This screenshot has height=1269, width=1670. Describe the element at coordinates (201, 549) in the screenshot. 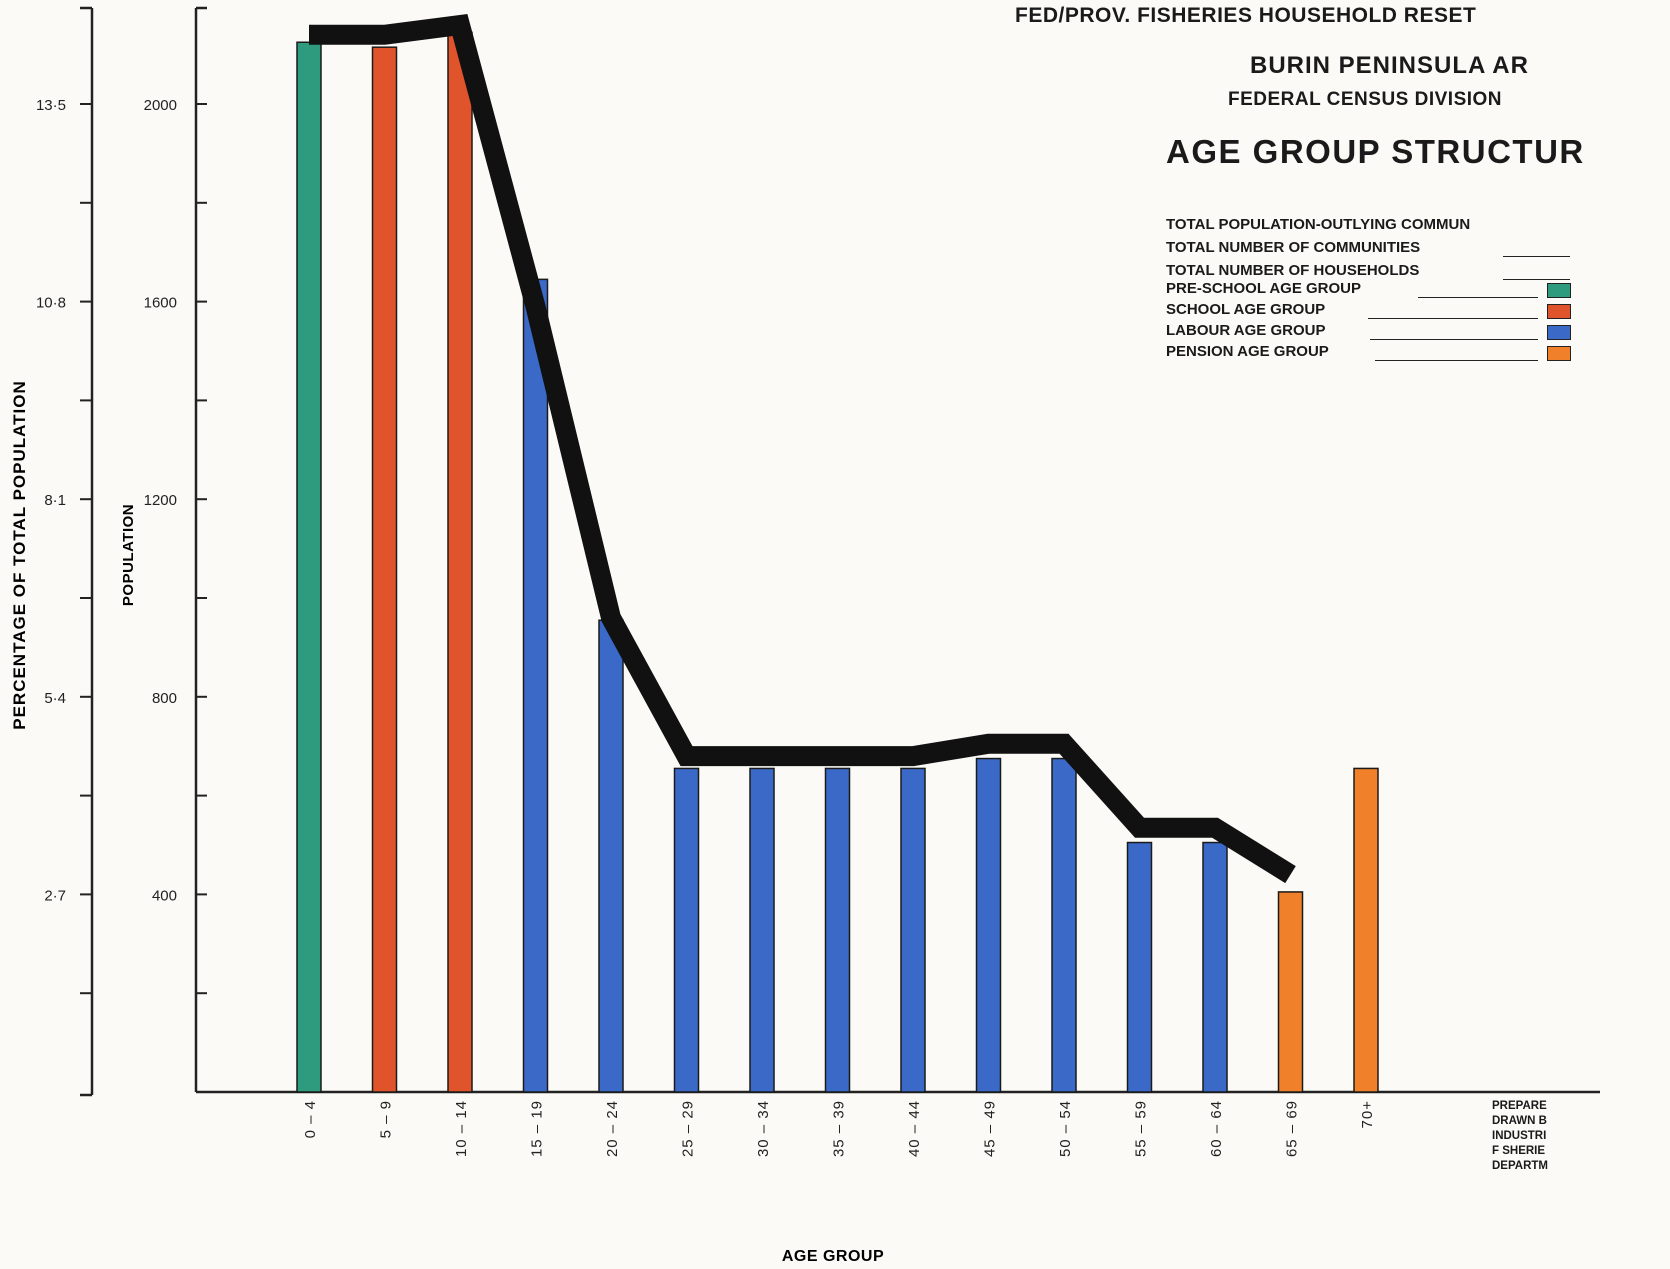

I see `population-axis-ticks` at that location.